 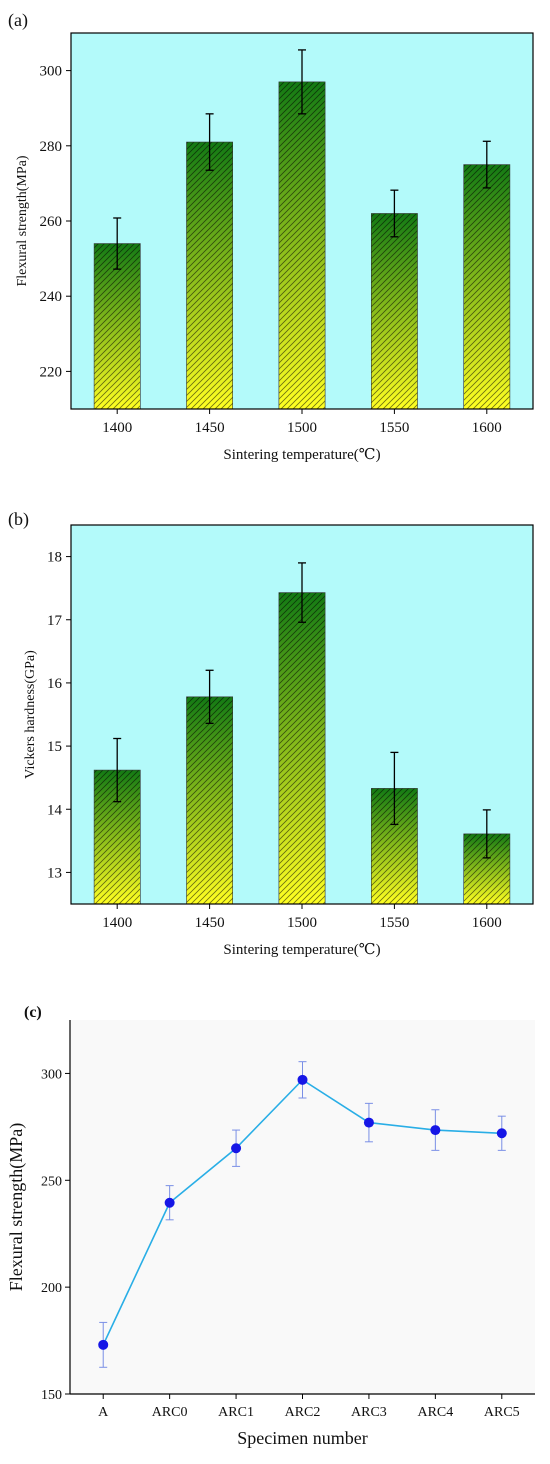 I want to click on x-tick-label: ARC1, so click(x=236, y=1412).